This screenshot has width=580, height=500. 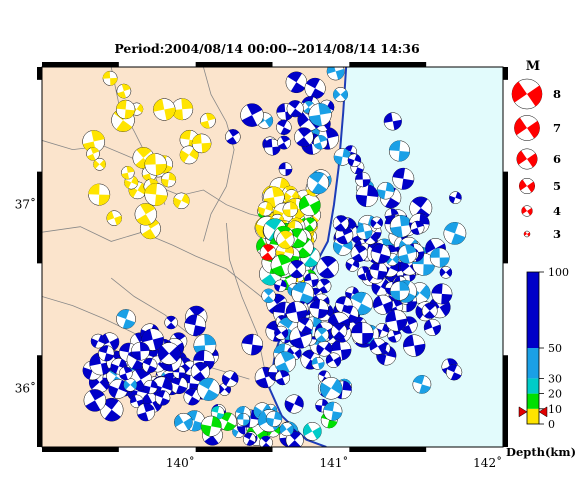 I want to click on magnitude-label: 5, so click(x=557, y=186).